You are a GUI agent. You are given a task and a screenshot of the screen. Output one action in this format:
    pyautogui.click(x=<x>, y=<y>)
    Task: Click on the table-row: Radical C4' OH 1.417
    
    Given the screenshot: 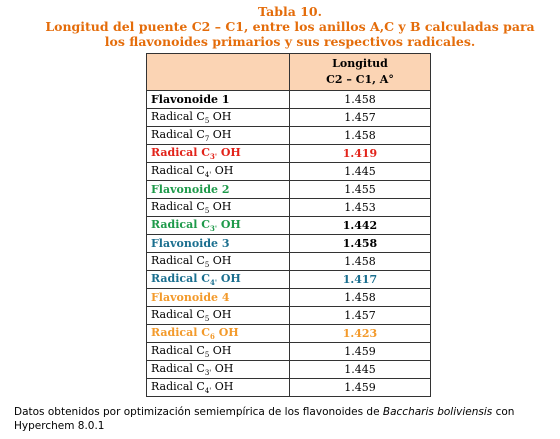 What is the action you would take?
    pyautogui.click(x=288, y=279)
    